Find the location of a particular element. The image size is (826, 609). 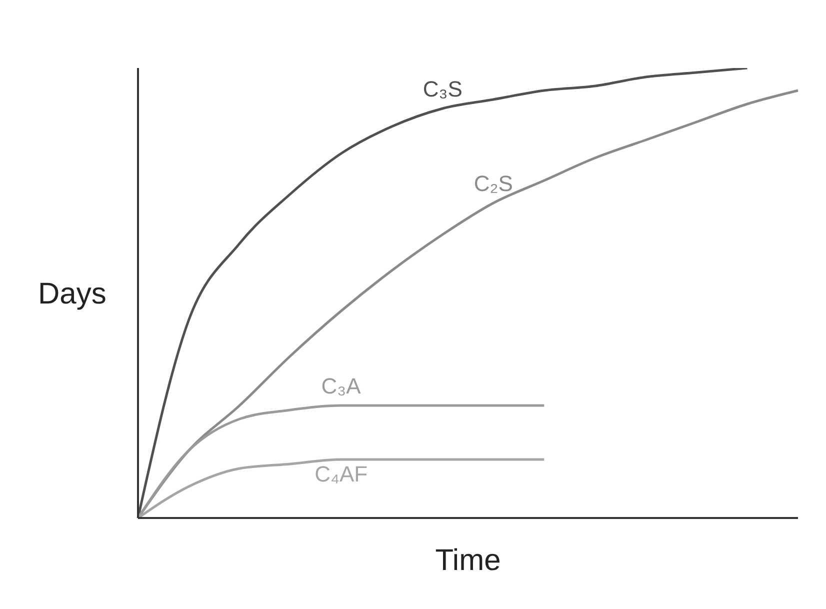

series-label: C₃S is located at coordinates (442, 89).